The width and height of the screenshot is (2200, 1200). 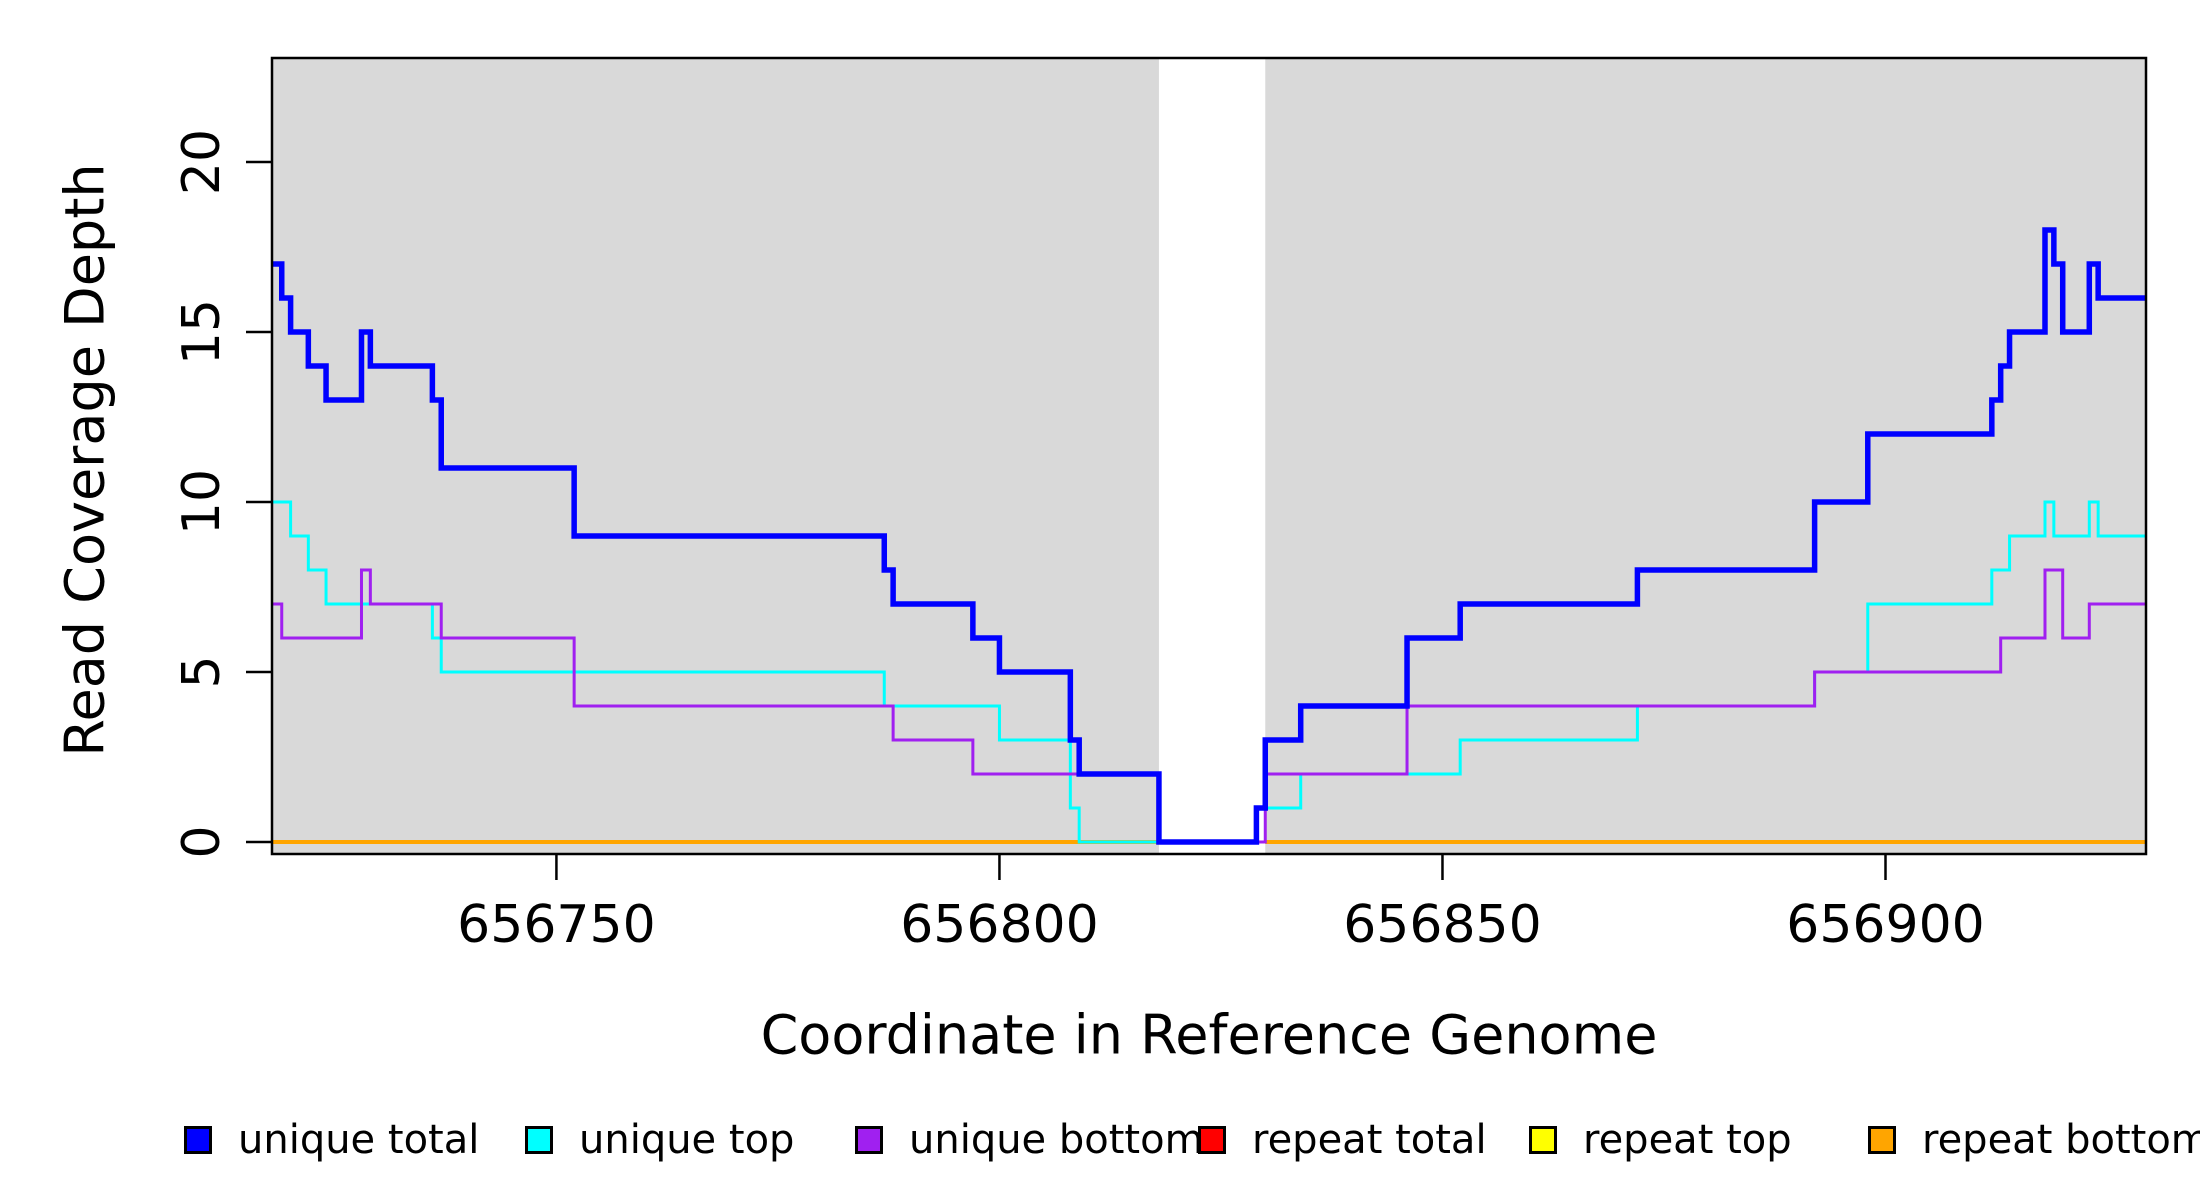 I want to click on legend-item-repeat-top: repeat top, so click(x=1660, y=1140).